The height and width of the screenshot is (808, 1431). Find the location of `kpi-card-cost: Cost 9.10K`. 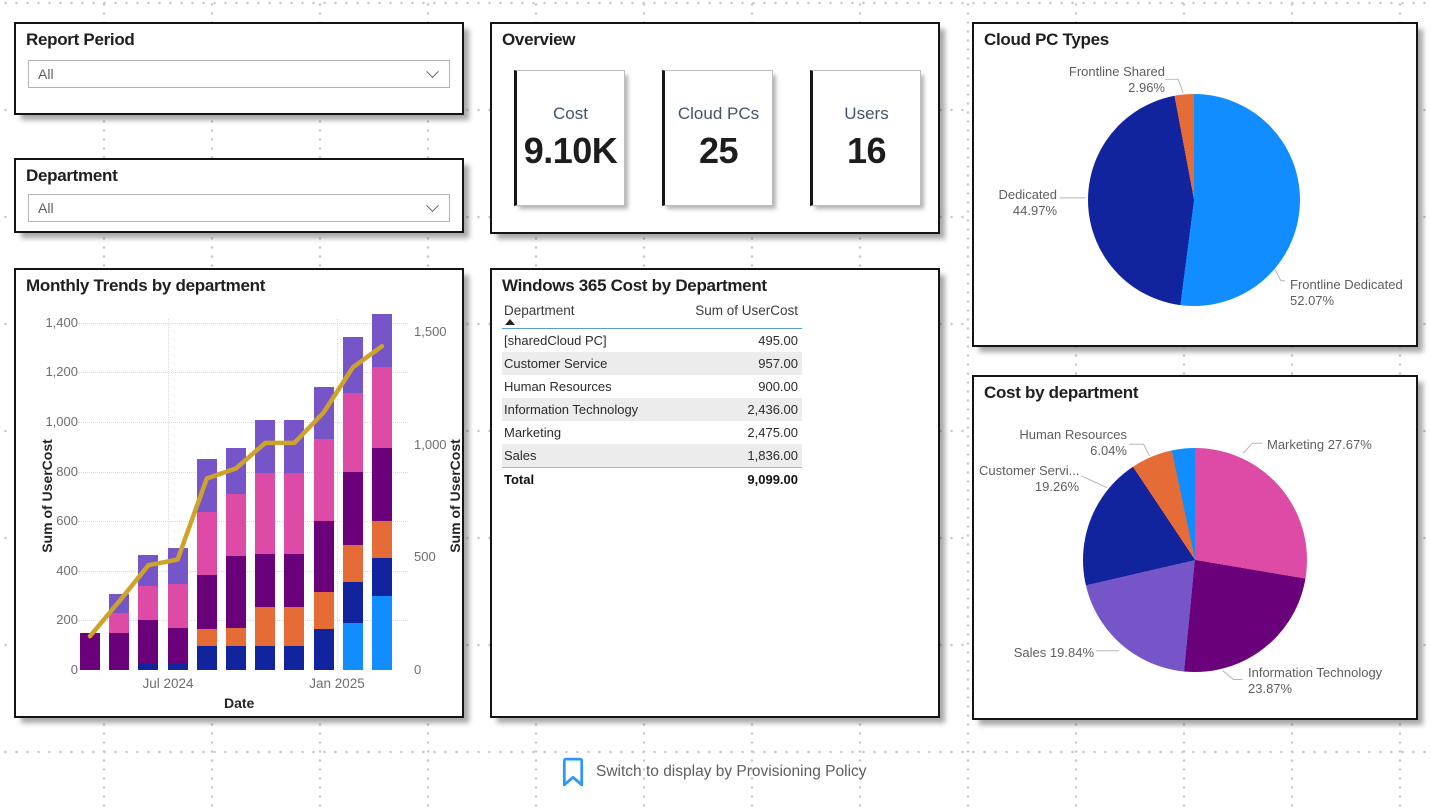

kpi-card-cost: Cost 9.10K is located at coordinates (569, 138).